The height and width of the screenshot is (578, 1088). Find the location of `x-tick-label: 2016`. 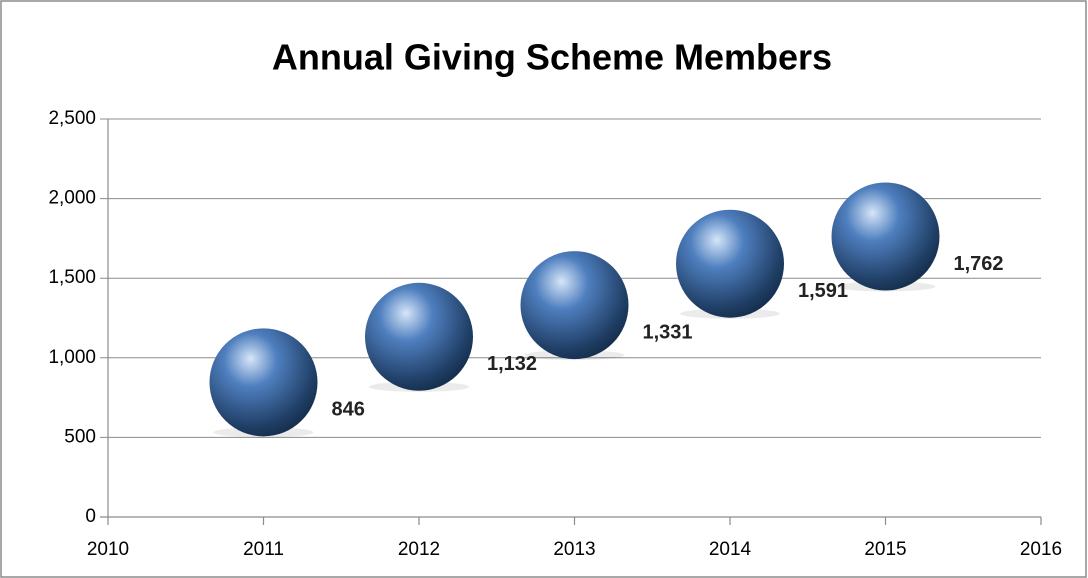

x-tick-label: 2016 is located at coordinates (1041, 549).